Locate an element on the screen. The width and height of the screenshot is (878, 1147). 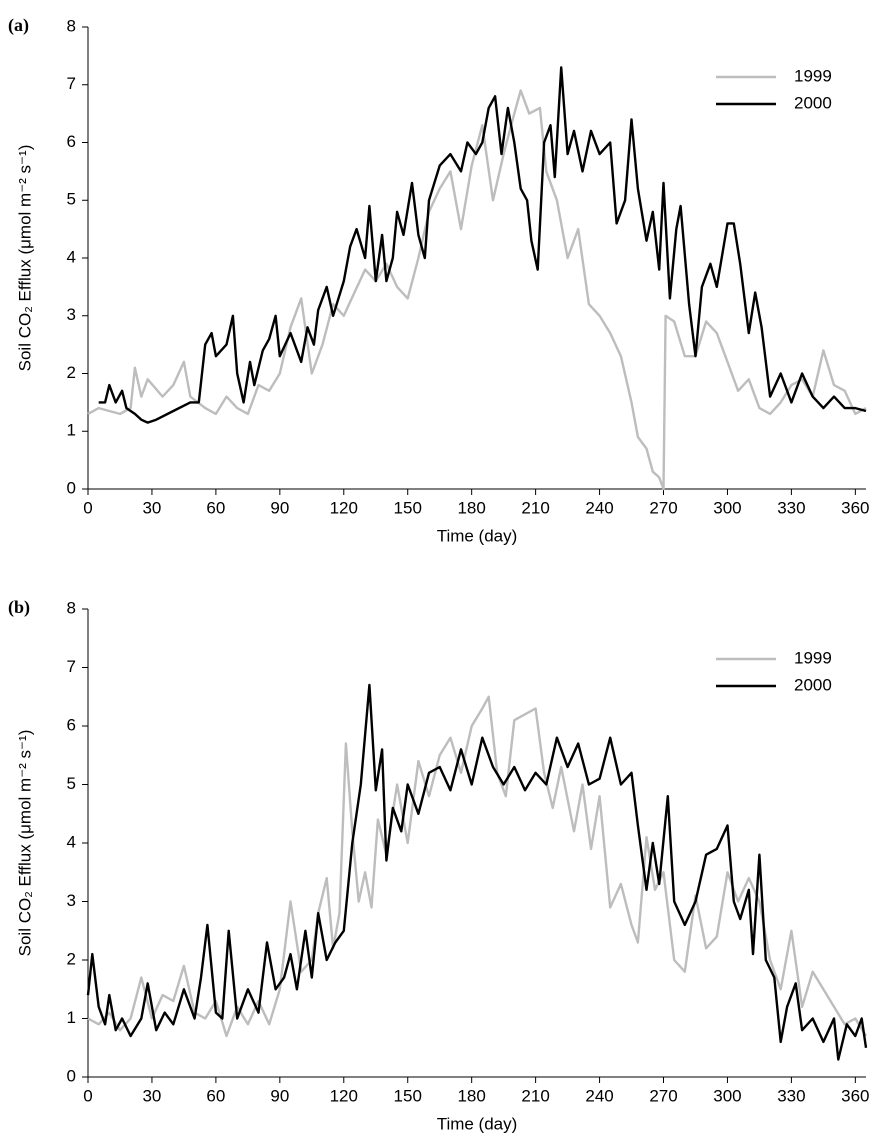
panel-label: (a) is located at coordinates (18, 25).